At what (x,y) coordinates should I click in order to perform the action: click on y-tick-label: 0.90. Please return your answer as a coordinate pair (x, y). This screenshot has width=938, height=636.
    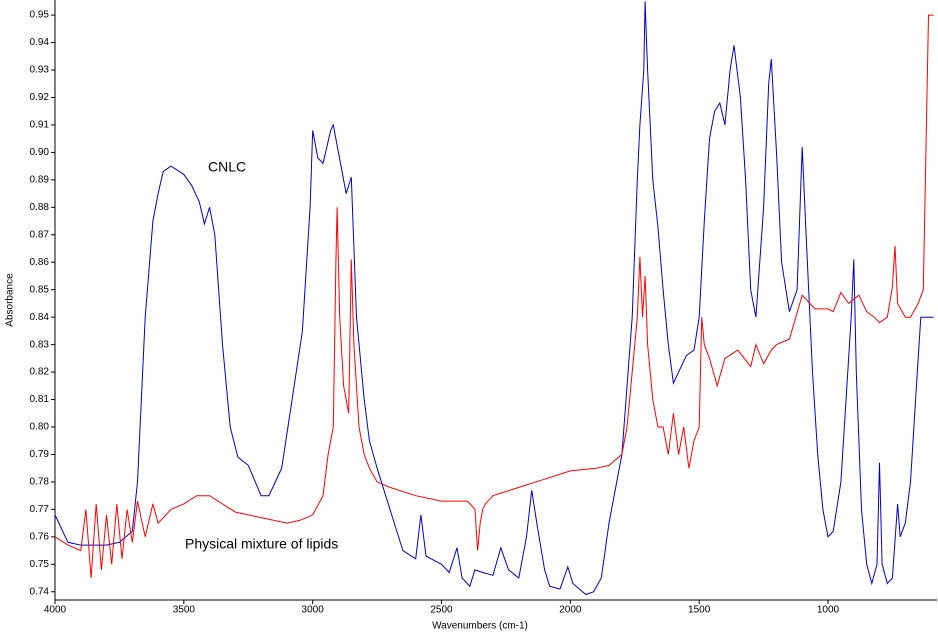
    Looking at the image, I should click on (40, 152).